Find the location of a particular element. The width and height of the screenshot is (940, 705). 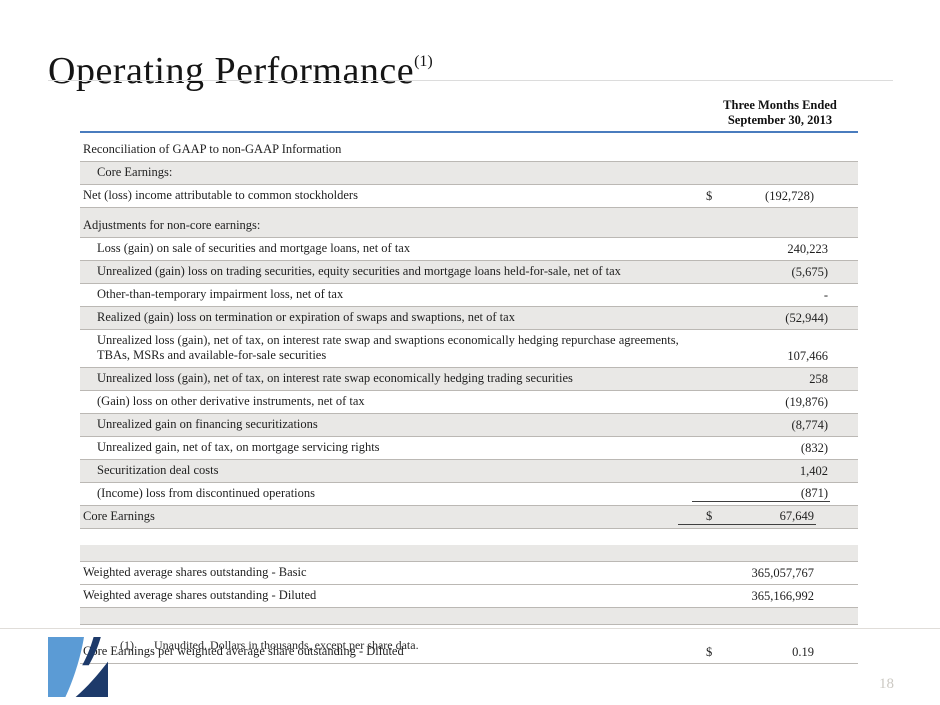

row-value-area: (8,774) is located at coordinates (761, 425).